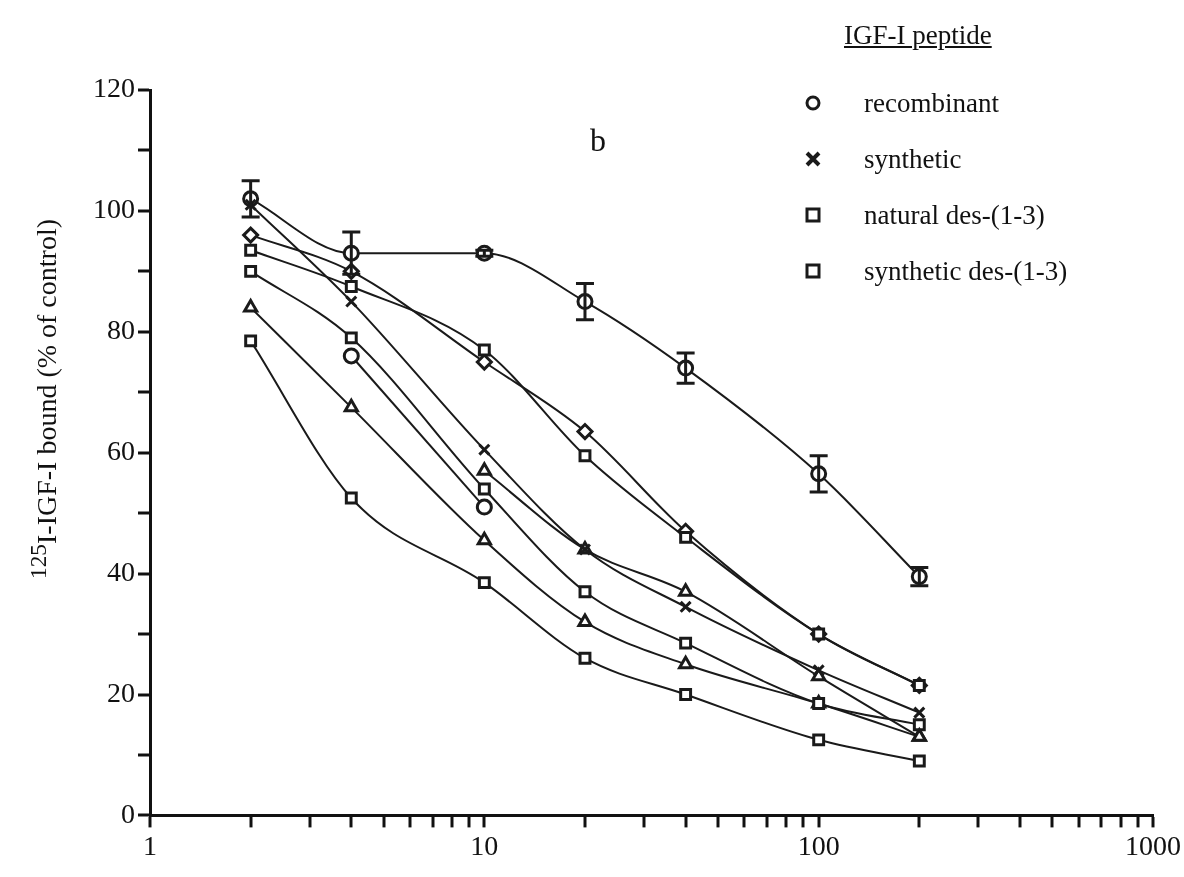 The image size is (1184, 877). Describe the element at coordinates (150, 845) in the screenshot. I see `x-tick-label: 1` at that location.